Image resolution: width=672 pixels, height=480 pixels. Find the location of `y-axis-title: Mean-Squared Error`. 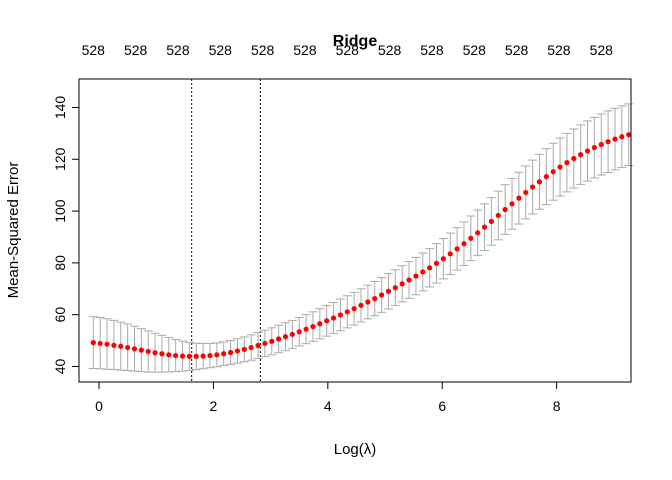

y-axis-title: Mean-Squared Error is located at coordinates (13, 230).